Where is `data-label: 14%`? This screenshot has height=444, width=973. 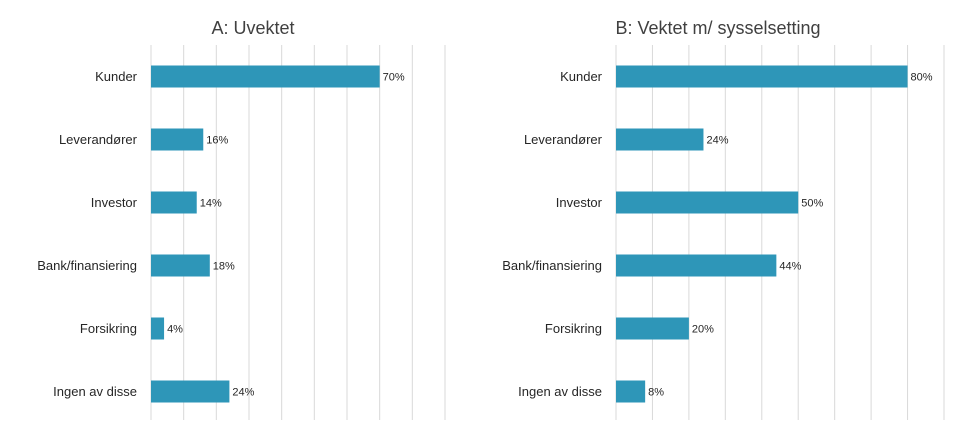 data-label: 14% is located at coordinates (211, 204).